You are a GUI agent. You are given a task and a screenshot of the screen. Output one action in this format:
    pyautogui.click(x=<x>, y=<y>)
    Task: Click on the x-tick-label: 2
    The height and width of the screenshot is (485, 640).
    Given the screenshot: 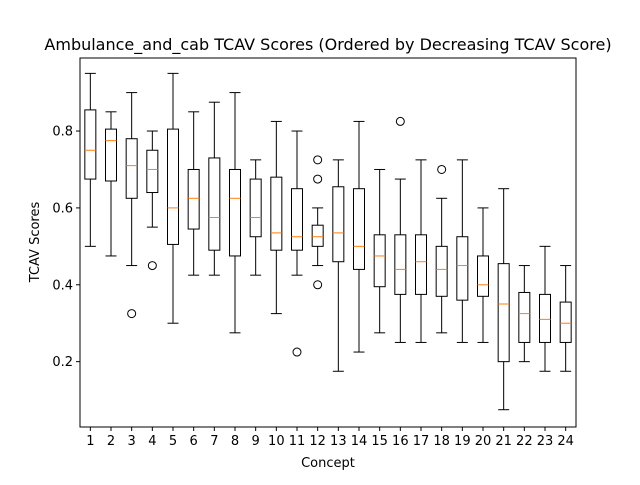 What is the action you would take?
    pyautogui.click(x=111, y=441)
    